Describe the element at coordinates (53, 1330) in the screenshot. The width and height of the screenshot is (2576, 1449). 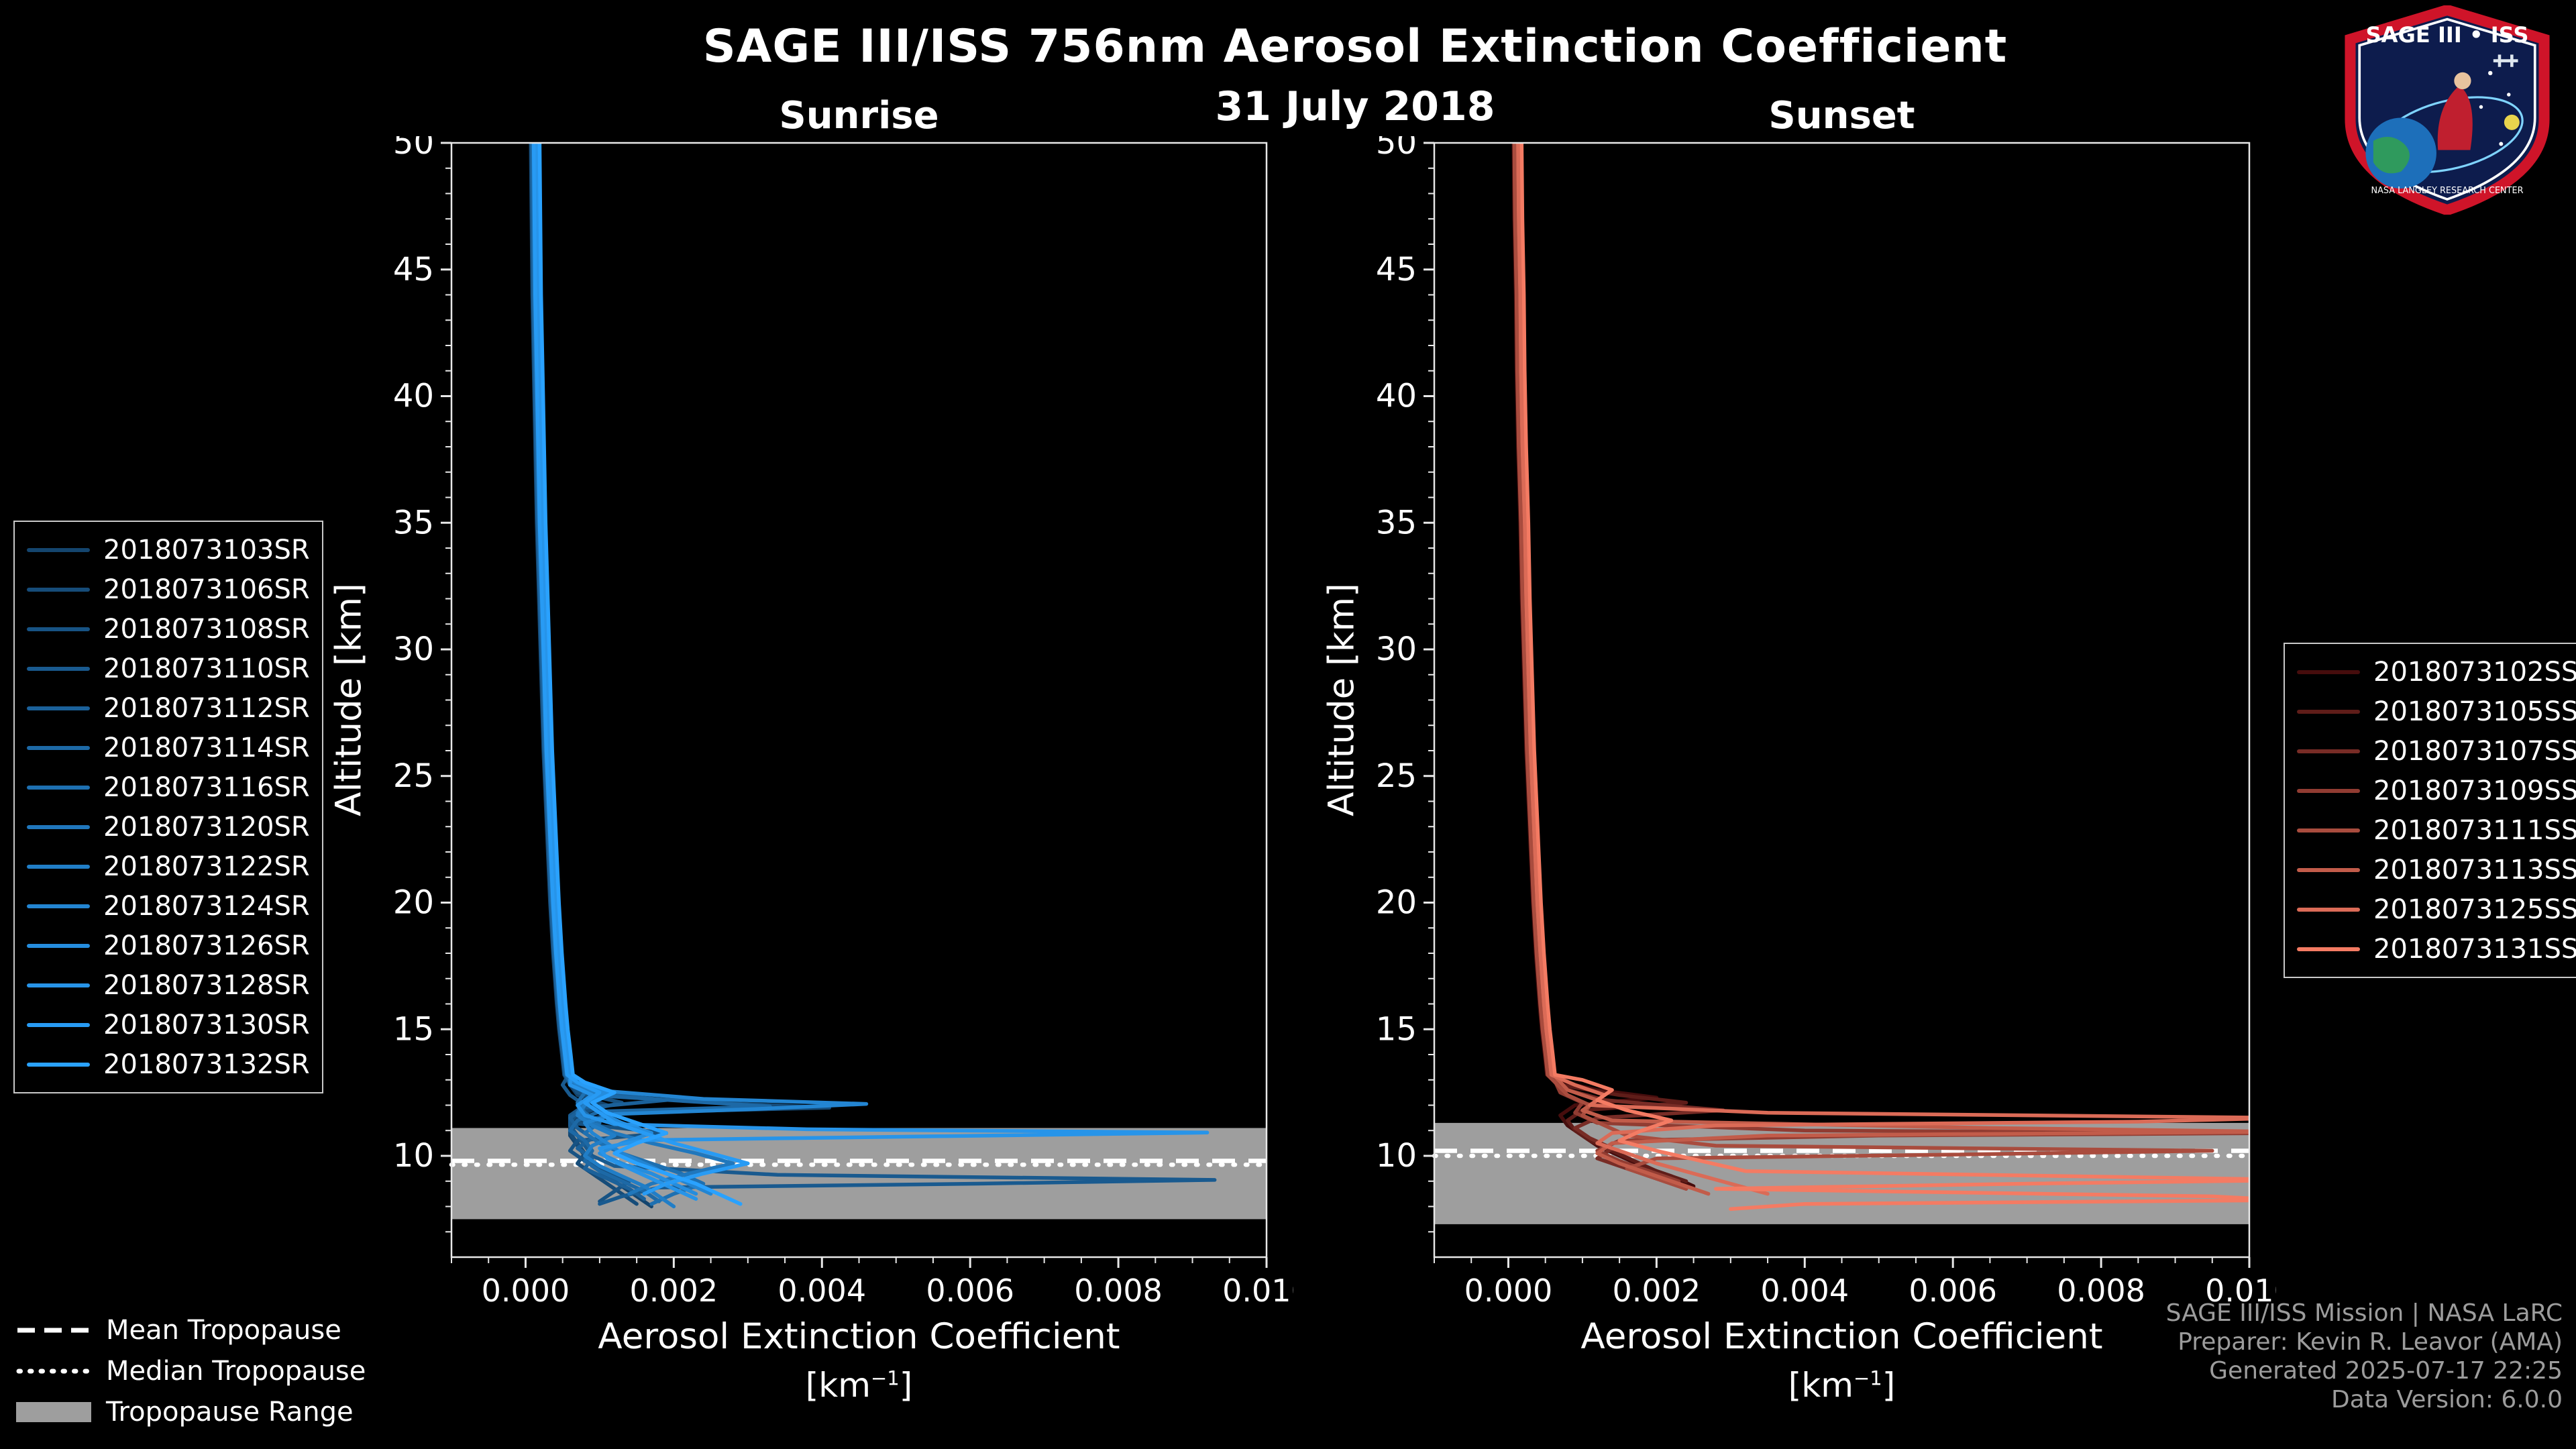
I see `dashed-line-swatch` at that location.